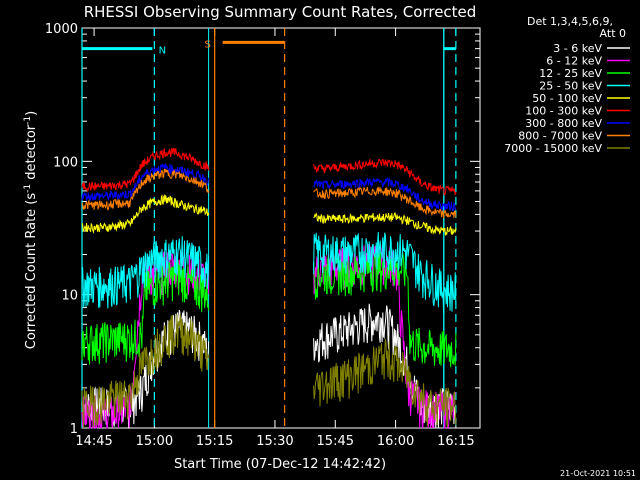 The image size is (640, 480). Describe the element at coordinates (613, 33) in the screenshot. I see `legend-header: Att 0` at that location.